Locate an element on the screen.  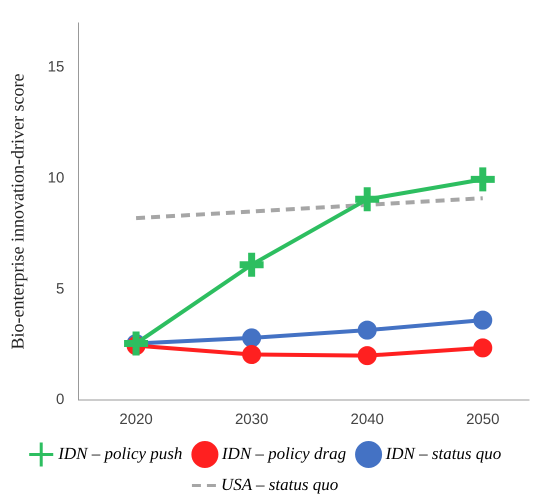
x-tick-label: 2020 is located at coordinates (136, 419).